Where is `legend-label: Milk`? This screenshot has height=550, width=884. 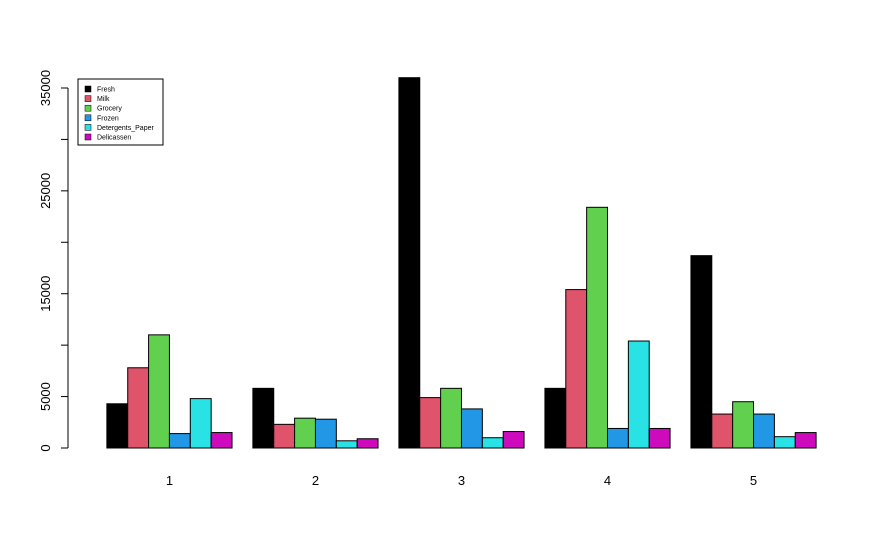 legend-label: Milk is located at coordinates (103, 99).